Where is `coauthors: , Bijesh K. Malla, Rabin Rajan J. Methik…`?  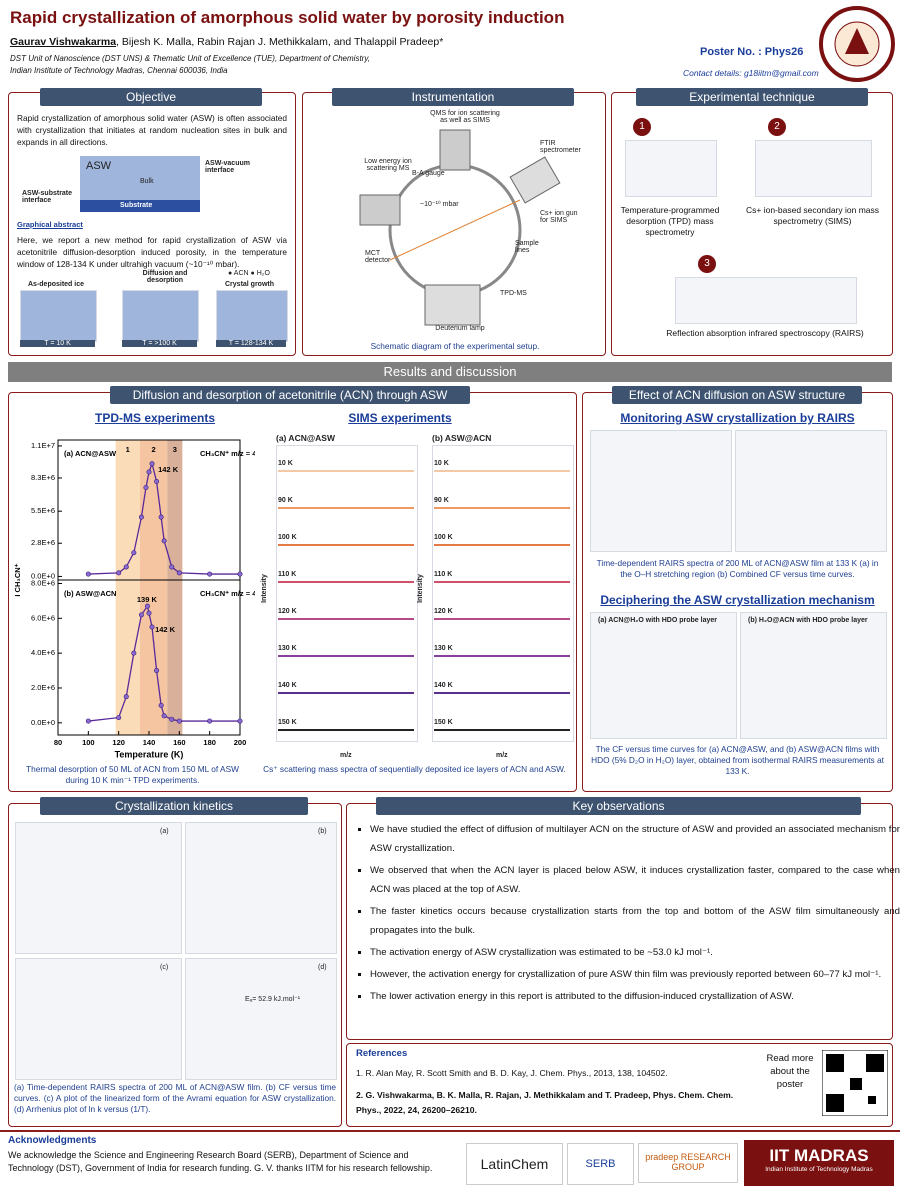
coauthors: , Bijesh K. Malla, Rabin Rajan J. Methik… is located at coordinates (280, 42).